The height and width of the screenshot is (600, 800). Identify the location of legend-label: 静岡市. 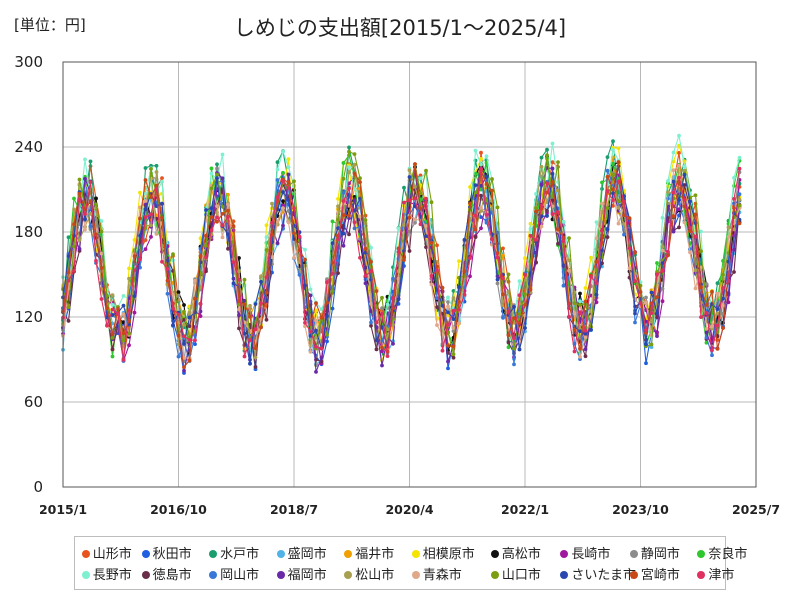
(660, 554).